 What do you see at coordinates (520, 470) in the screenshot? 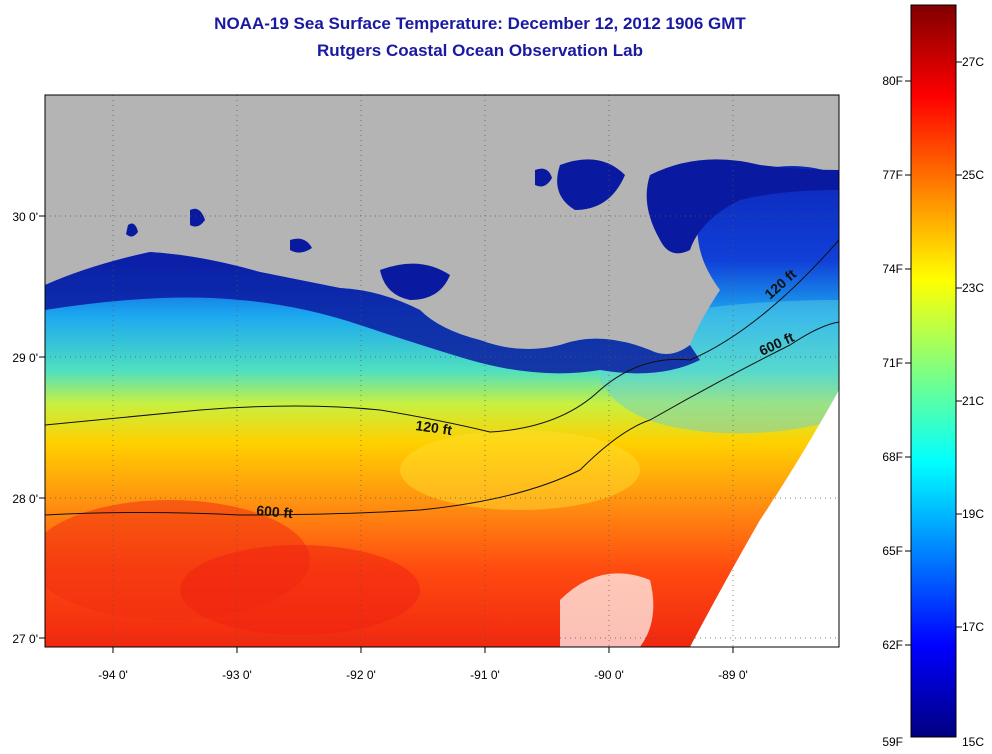
I see `cool-swirl` at bounding box center [520, 470].